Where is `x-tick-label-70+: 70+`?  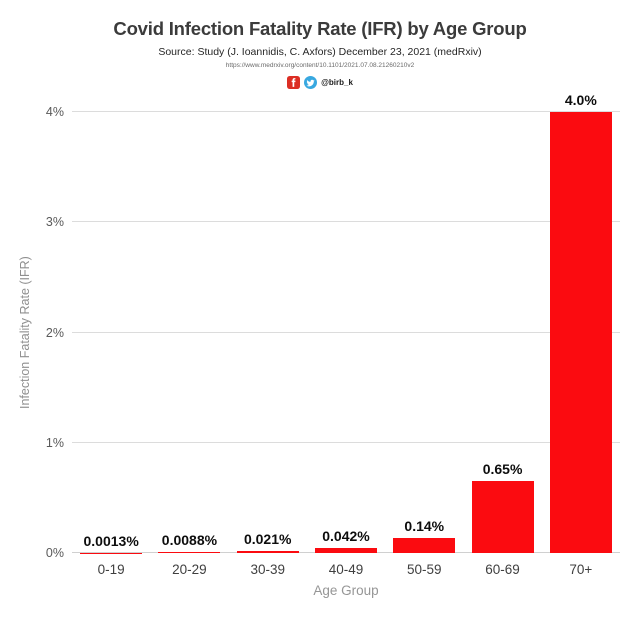
x-tick-label-70+: 70+ is located at coordinates (581, 569).